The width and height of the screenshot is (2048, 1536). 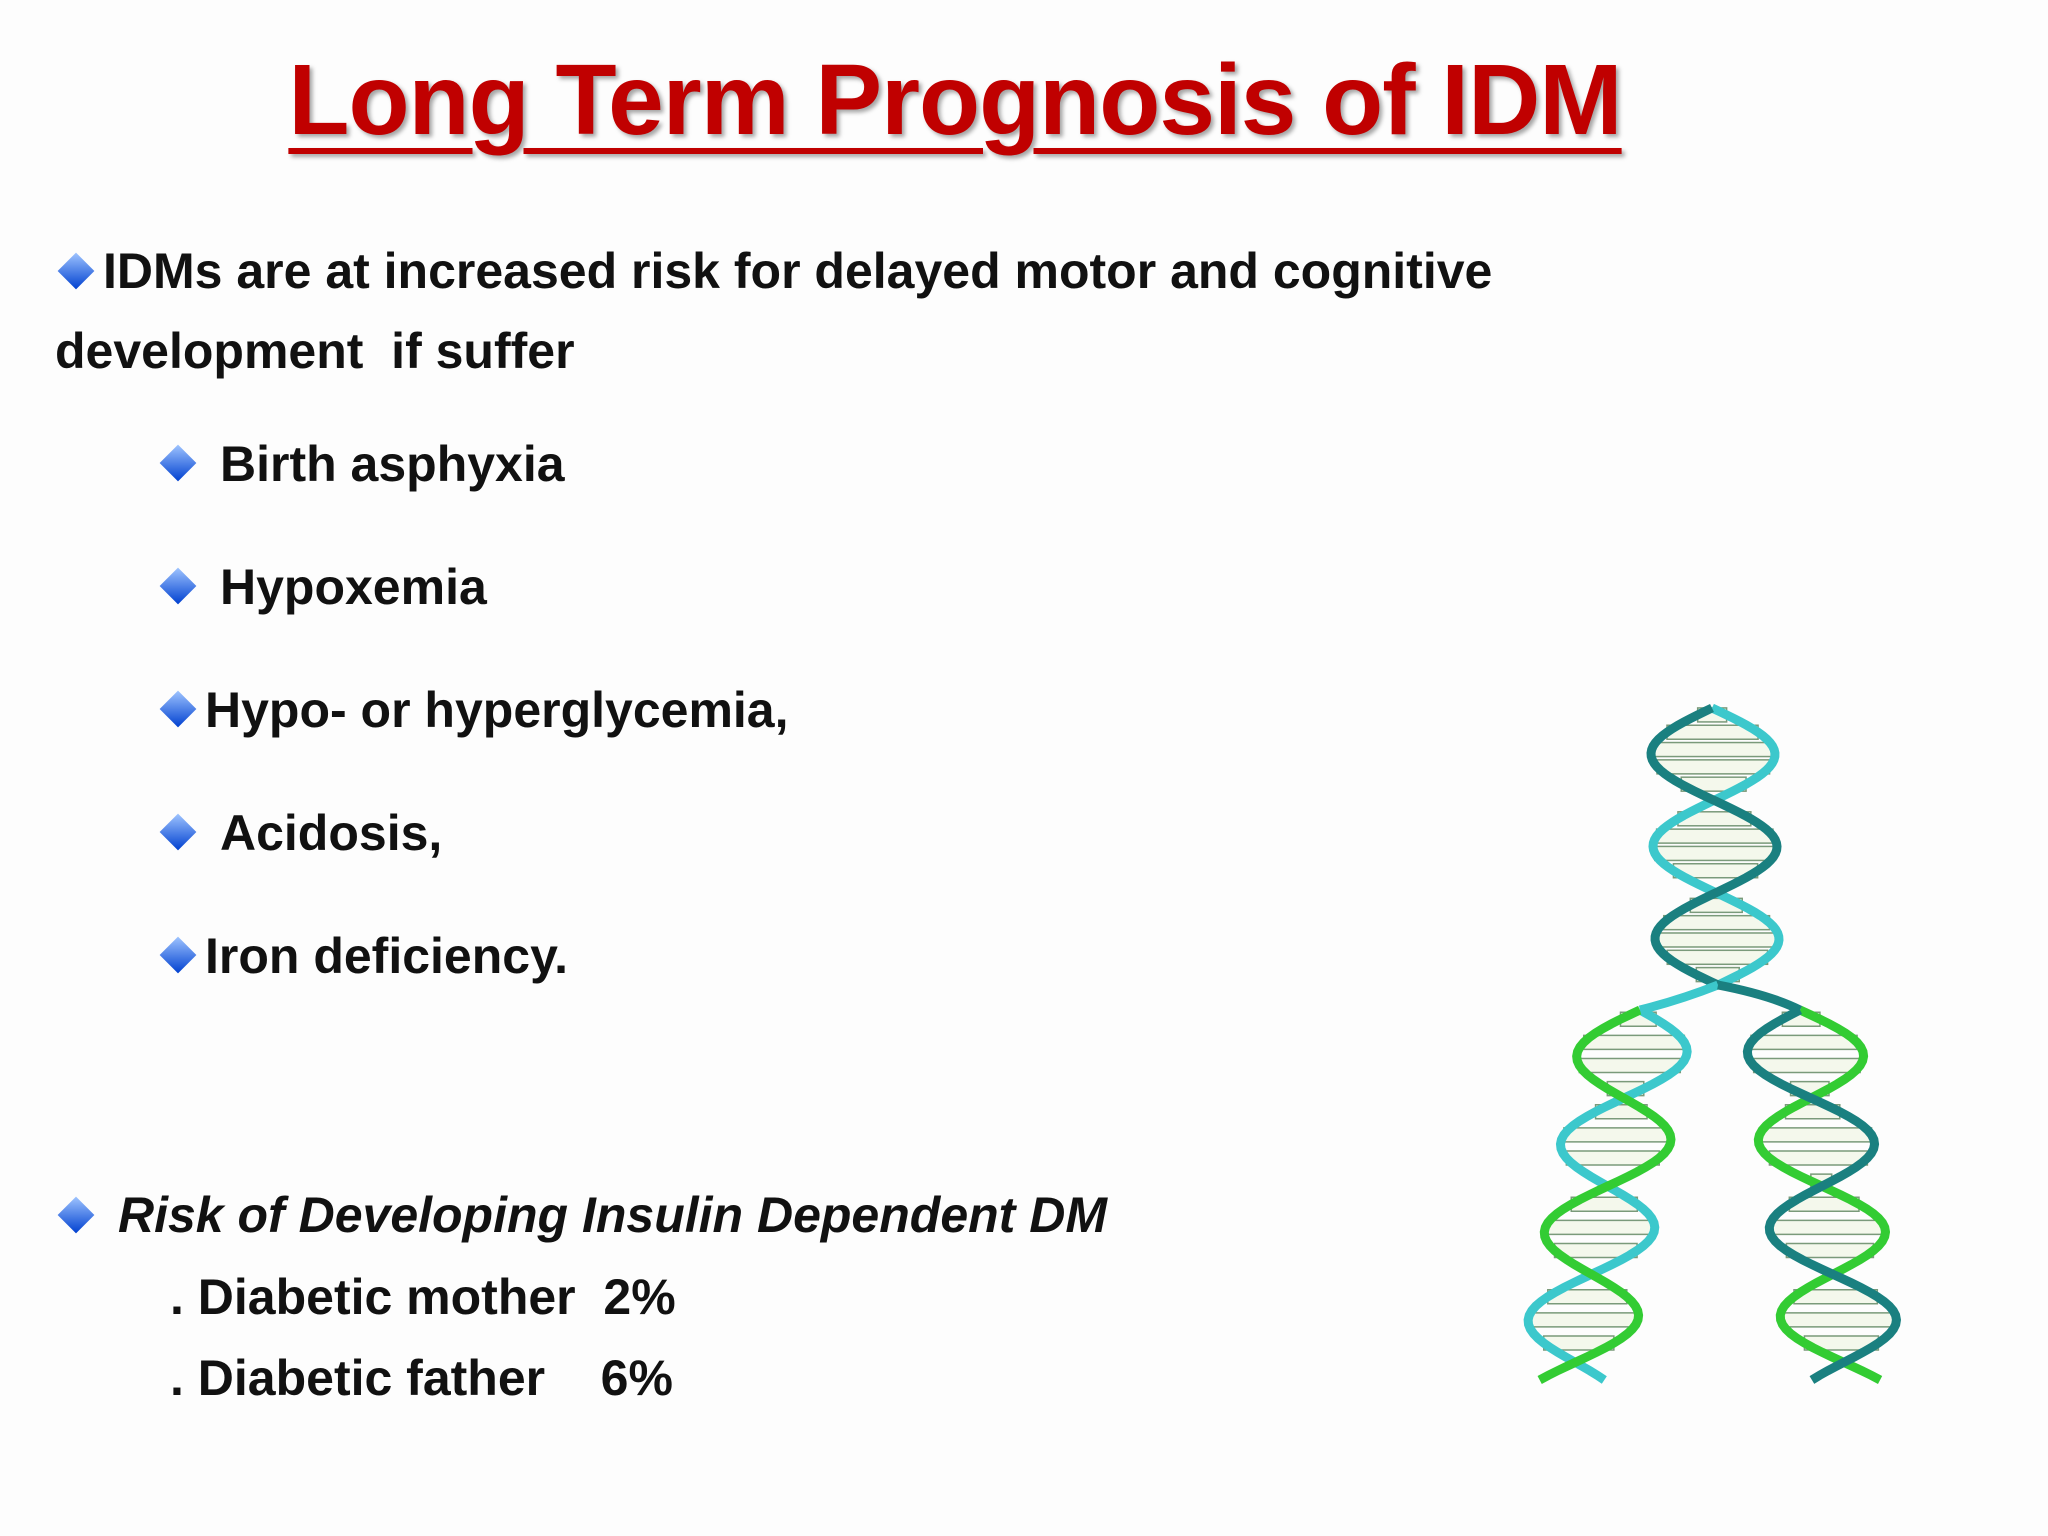 I want to click on condition: Acidosis,, so click(x=331, y=833).